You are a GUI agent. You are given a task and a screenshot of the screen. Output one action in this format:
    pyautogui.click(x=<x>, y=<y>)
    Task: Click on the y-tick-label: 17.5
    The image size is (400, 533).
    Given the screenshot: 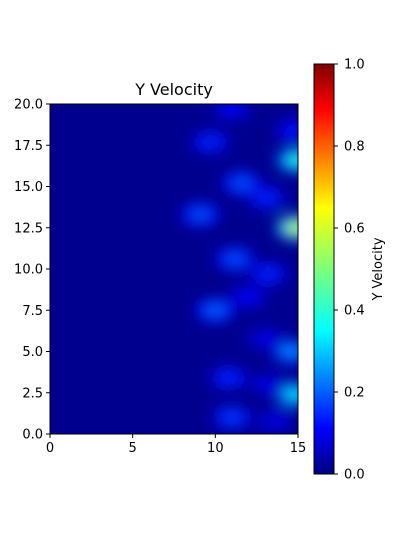 What is the action you would take?
    pyautogui.click(x=28, y=146)
    